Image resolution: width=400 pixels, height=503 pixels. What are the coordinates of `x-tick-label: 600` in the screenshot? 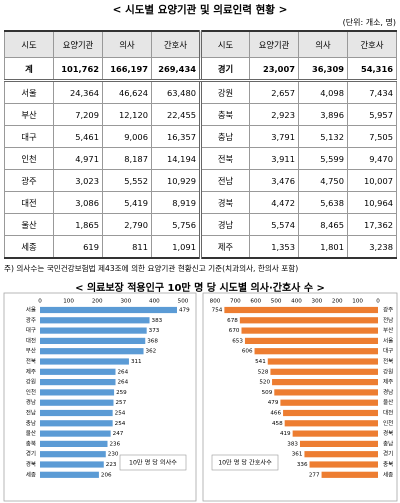 It's located at (255, 302).